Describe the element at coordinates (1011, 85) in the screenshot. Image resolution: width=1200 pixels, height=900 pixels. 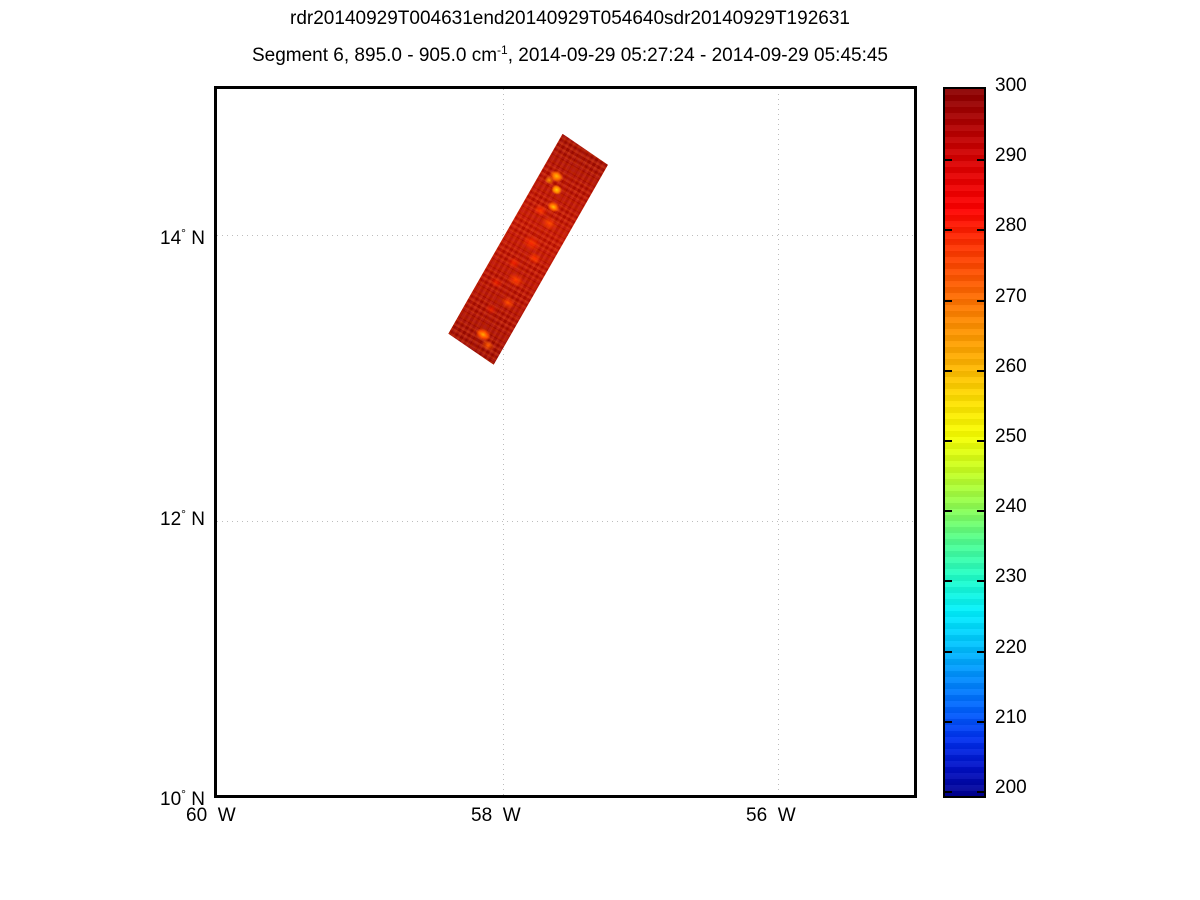
I see `colorbar-label-300: 300` at that location.